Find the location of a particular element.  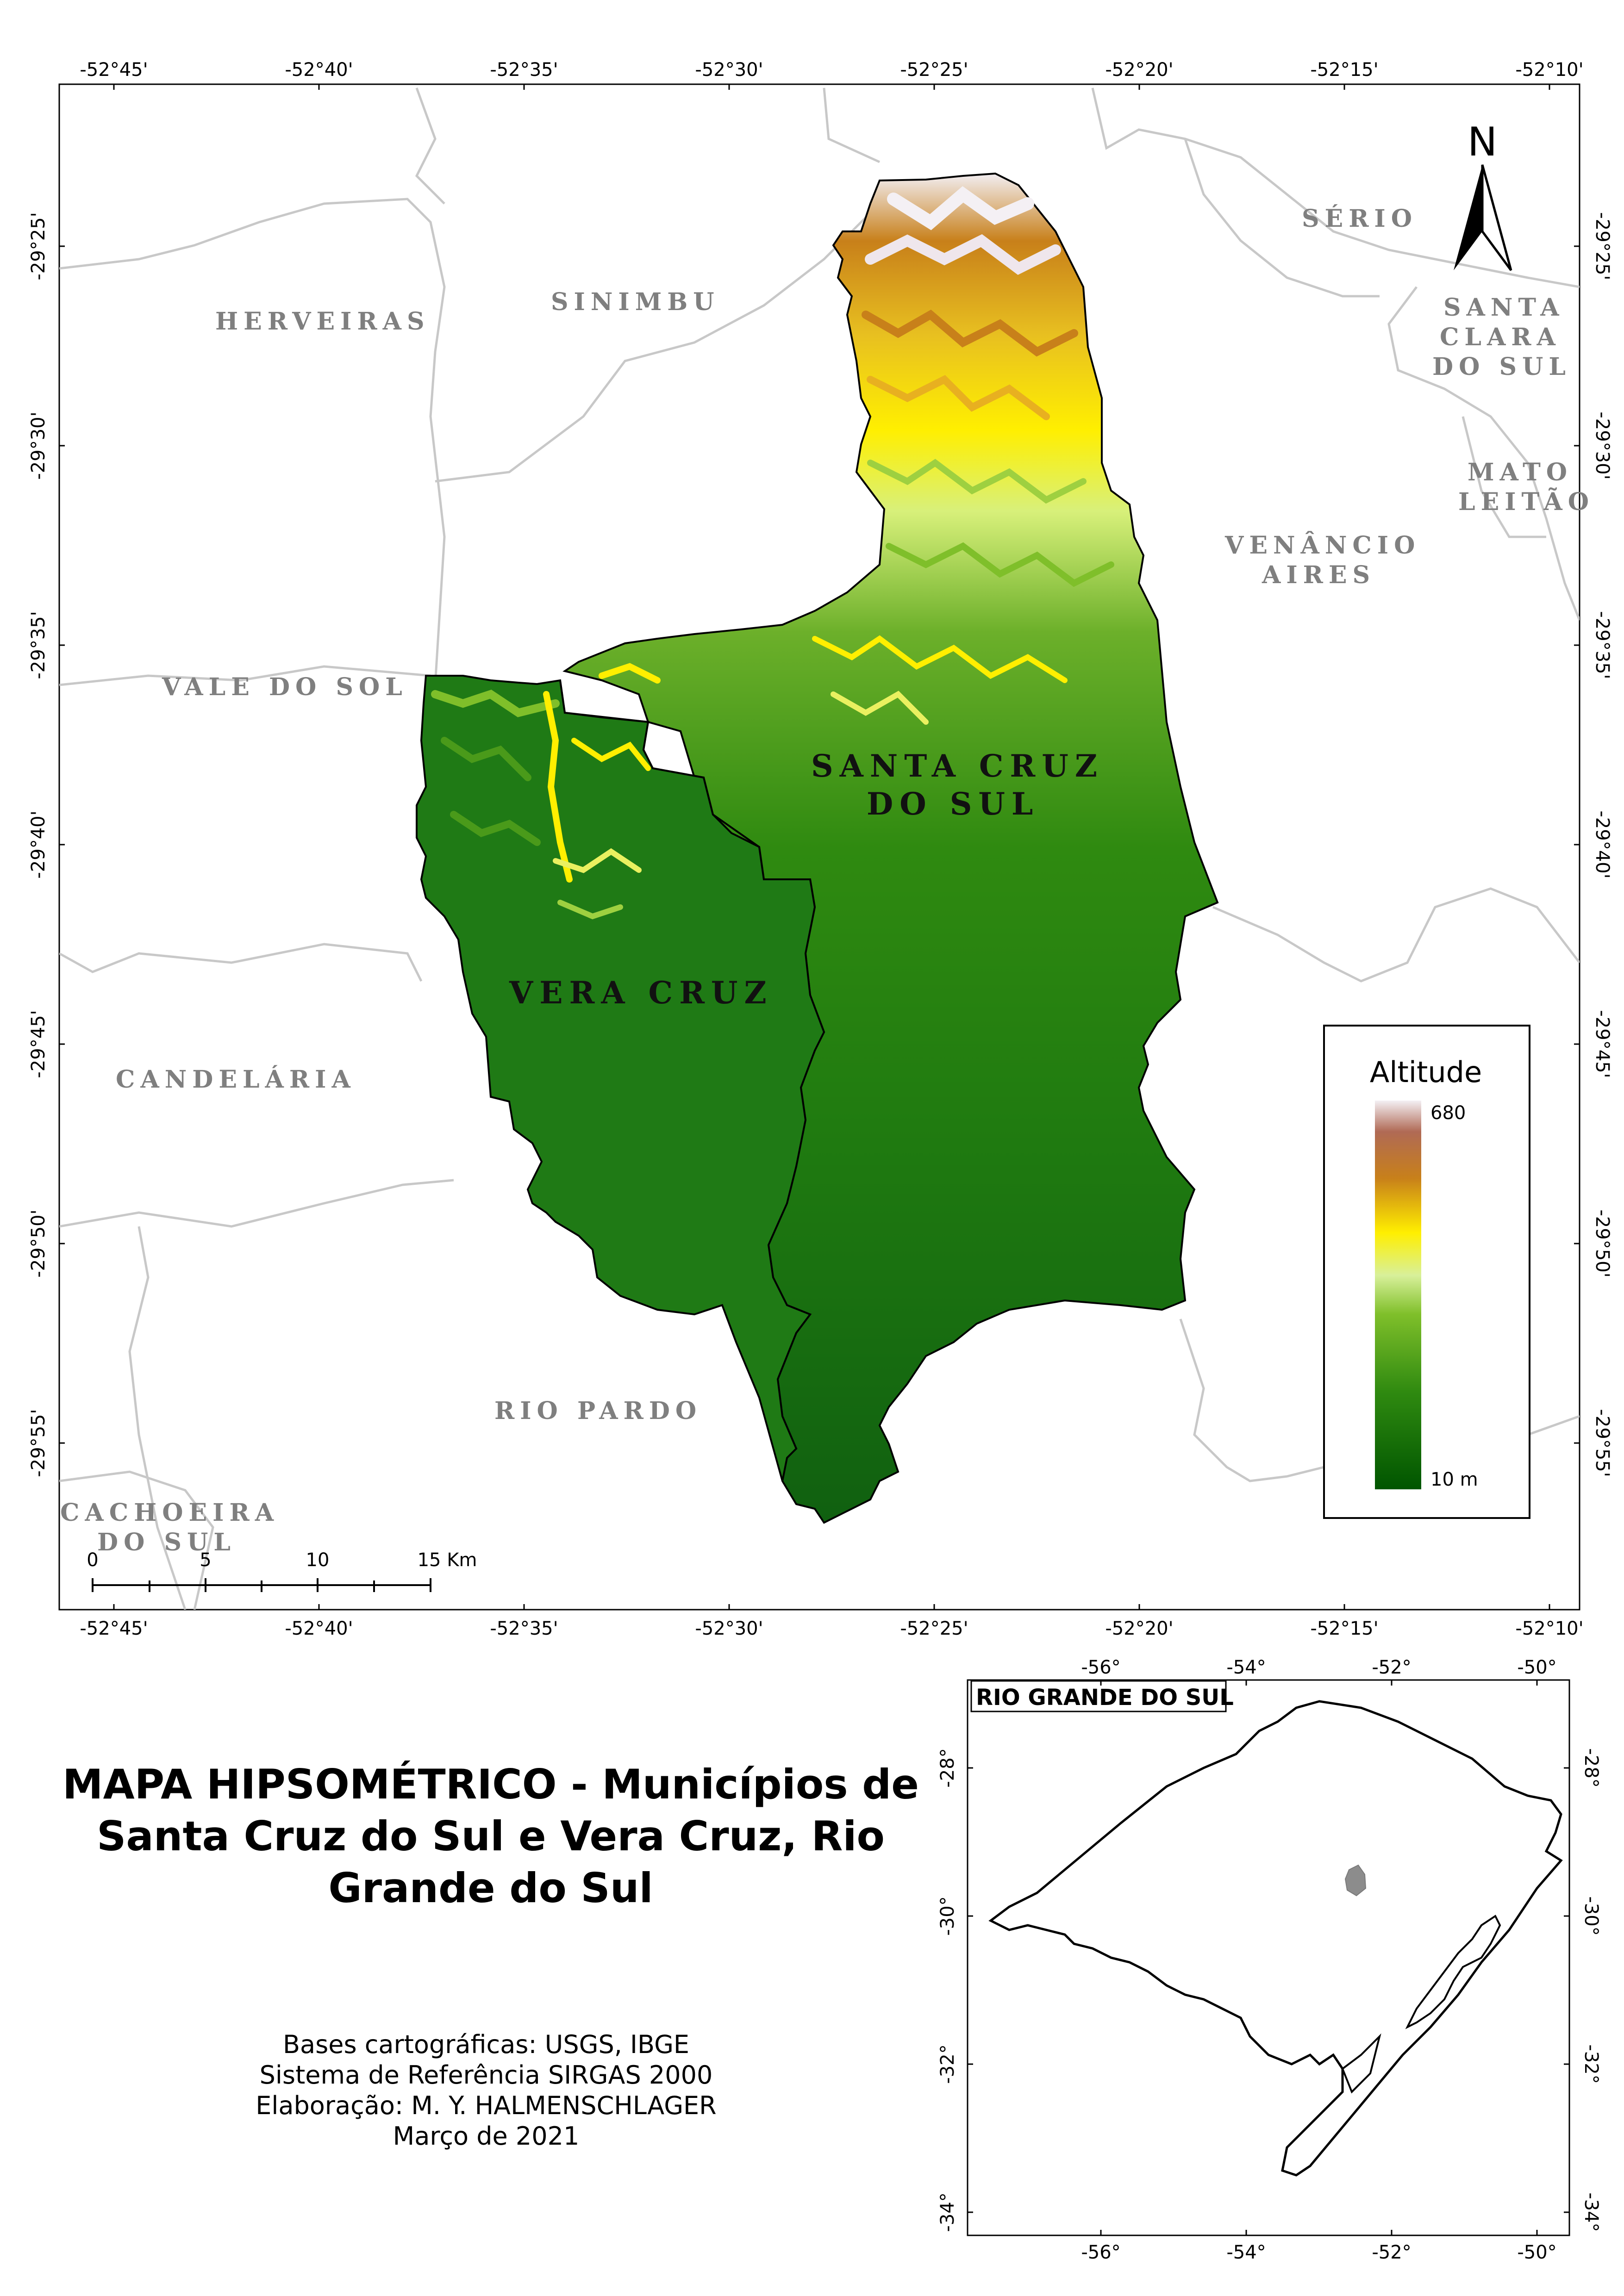

label-mato-leitao-1: MATO is located at coordinates (1520, 472).